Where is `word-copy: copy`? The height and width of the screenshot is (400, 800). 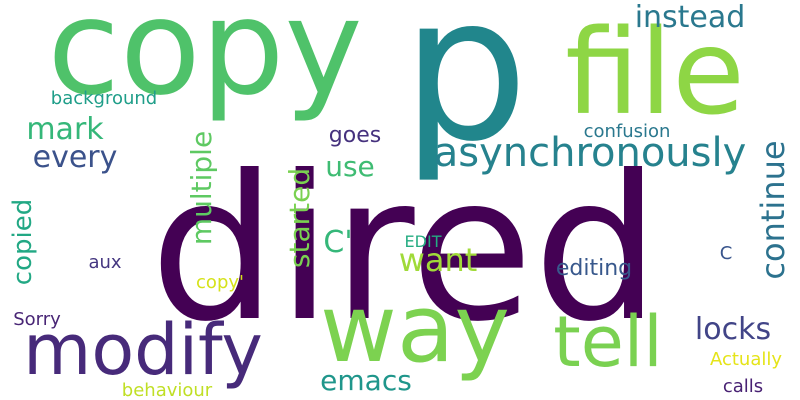 word-copy: copy is located at coordinates (205, 62).